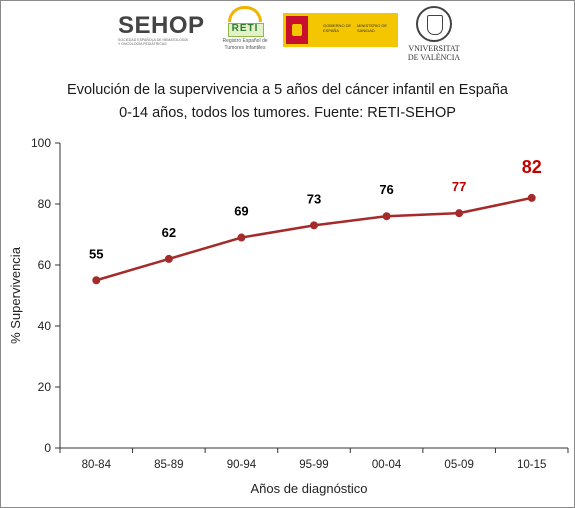 This screenshot has width=575, height=508. I want to click on gobierno-logo-text: GOBIERNO DE ESPAÑA, so click(337, 28).